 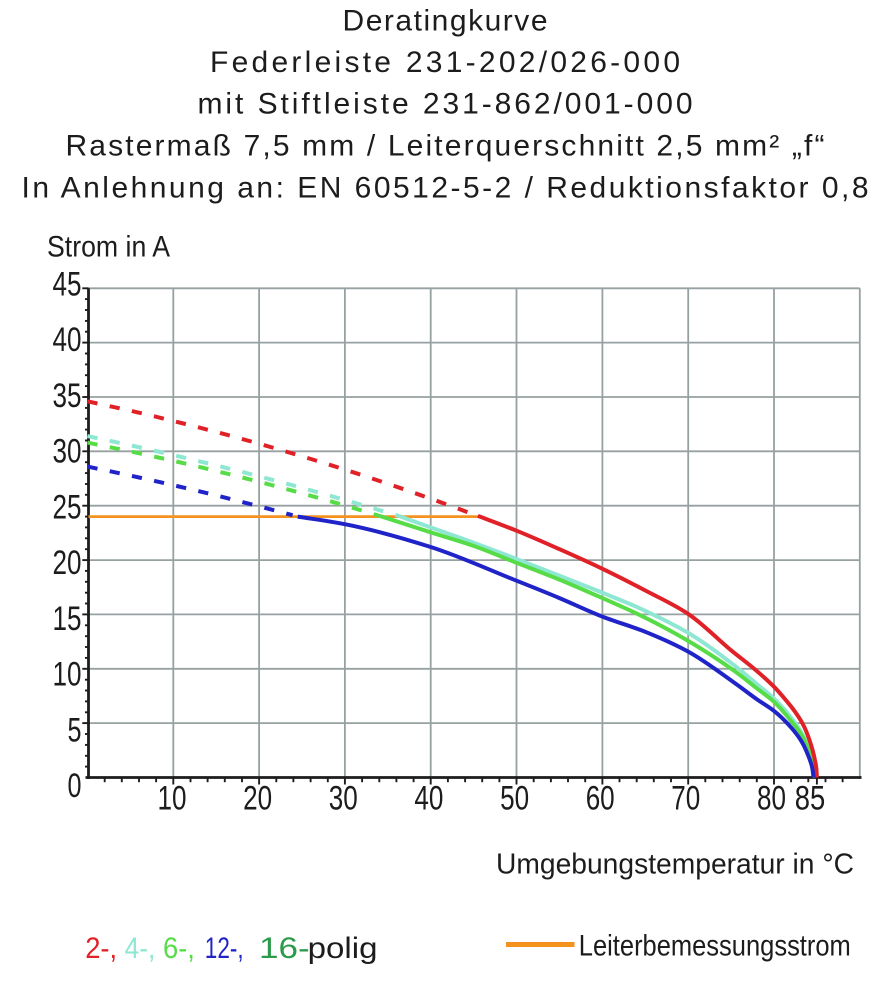 I want to click on svg-text: 12-,, so click(x=224, y=948).